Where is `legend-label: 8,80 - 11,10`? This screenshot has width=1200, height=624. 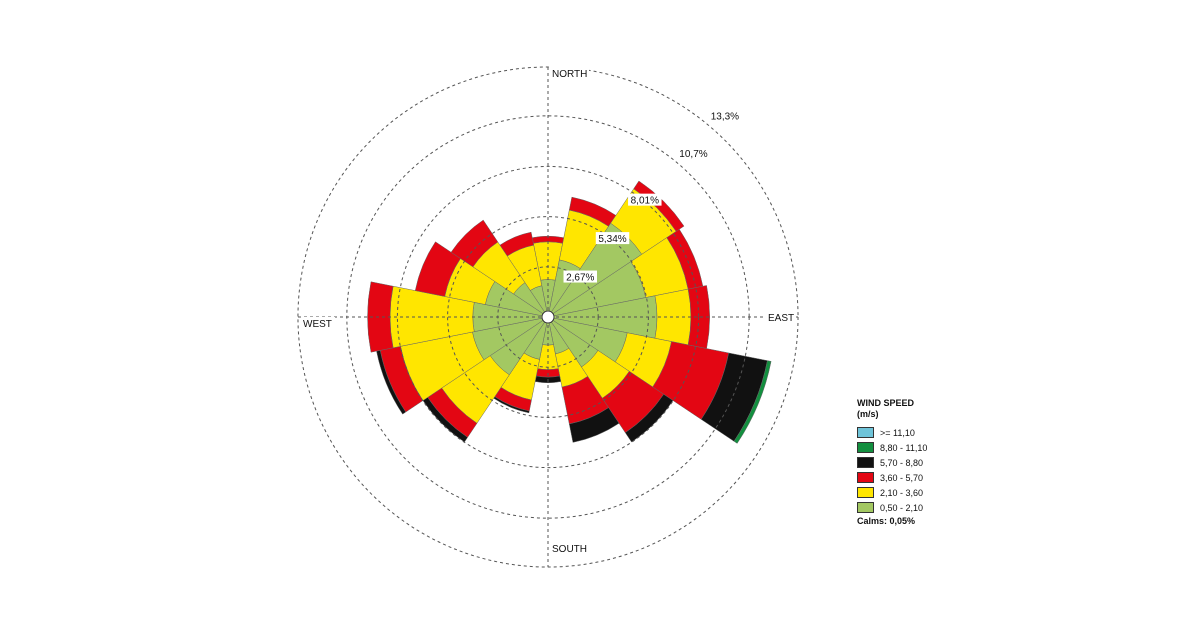
legend-label: 8,80 - 11,10 is located at coordinates (904, 447).